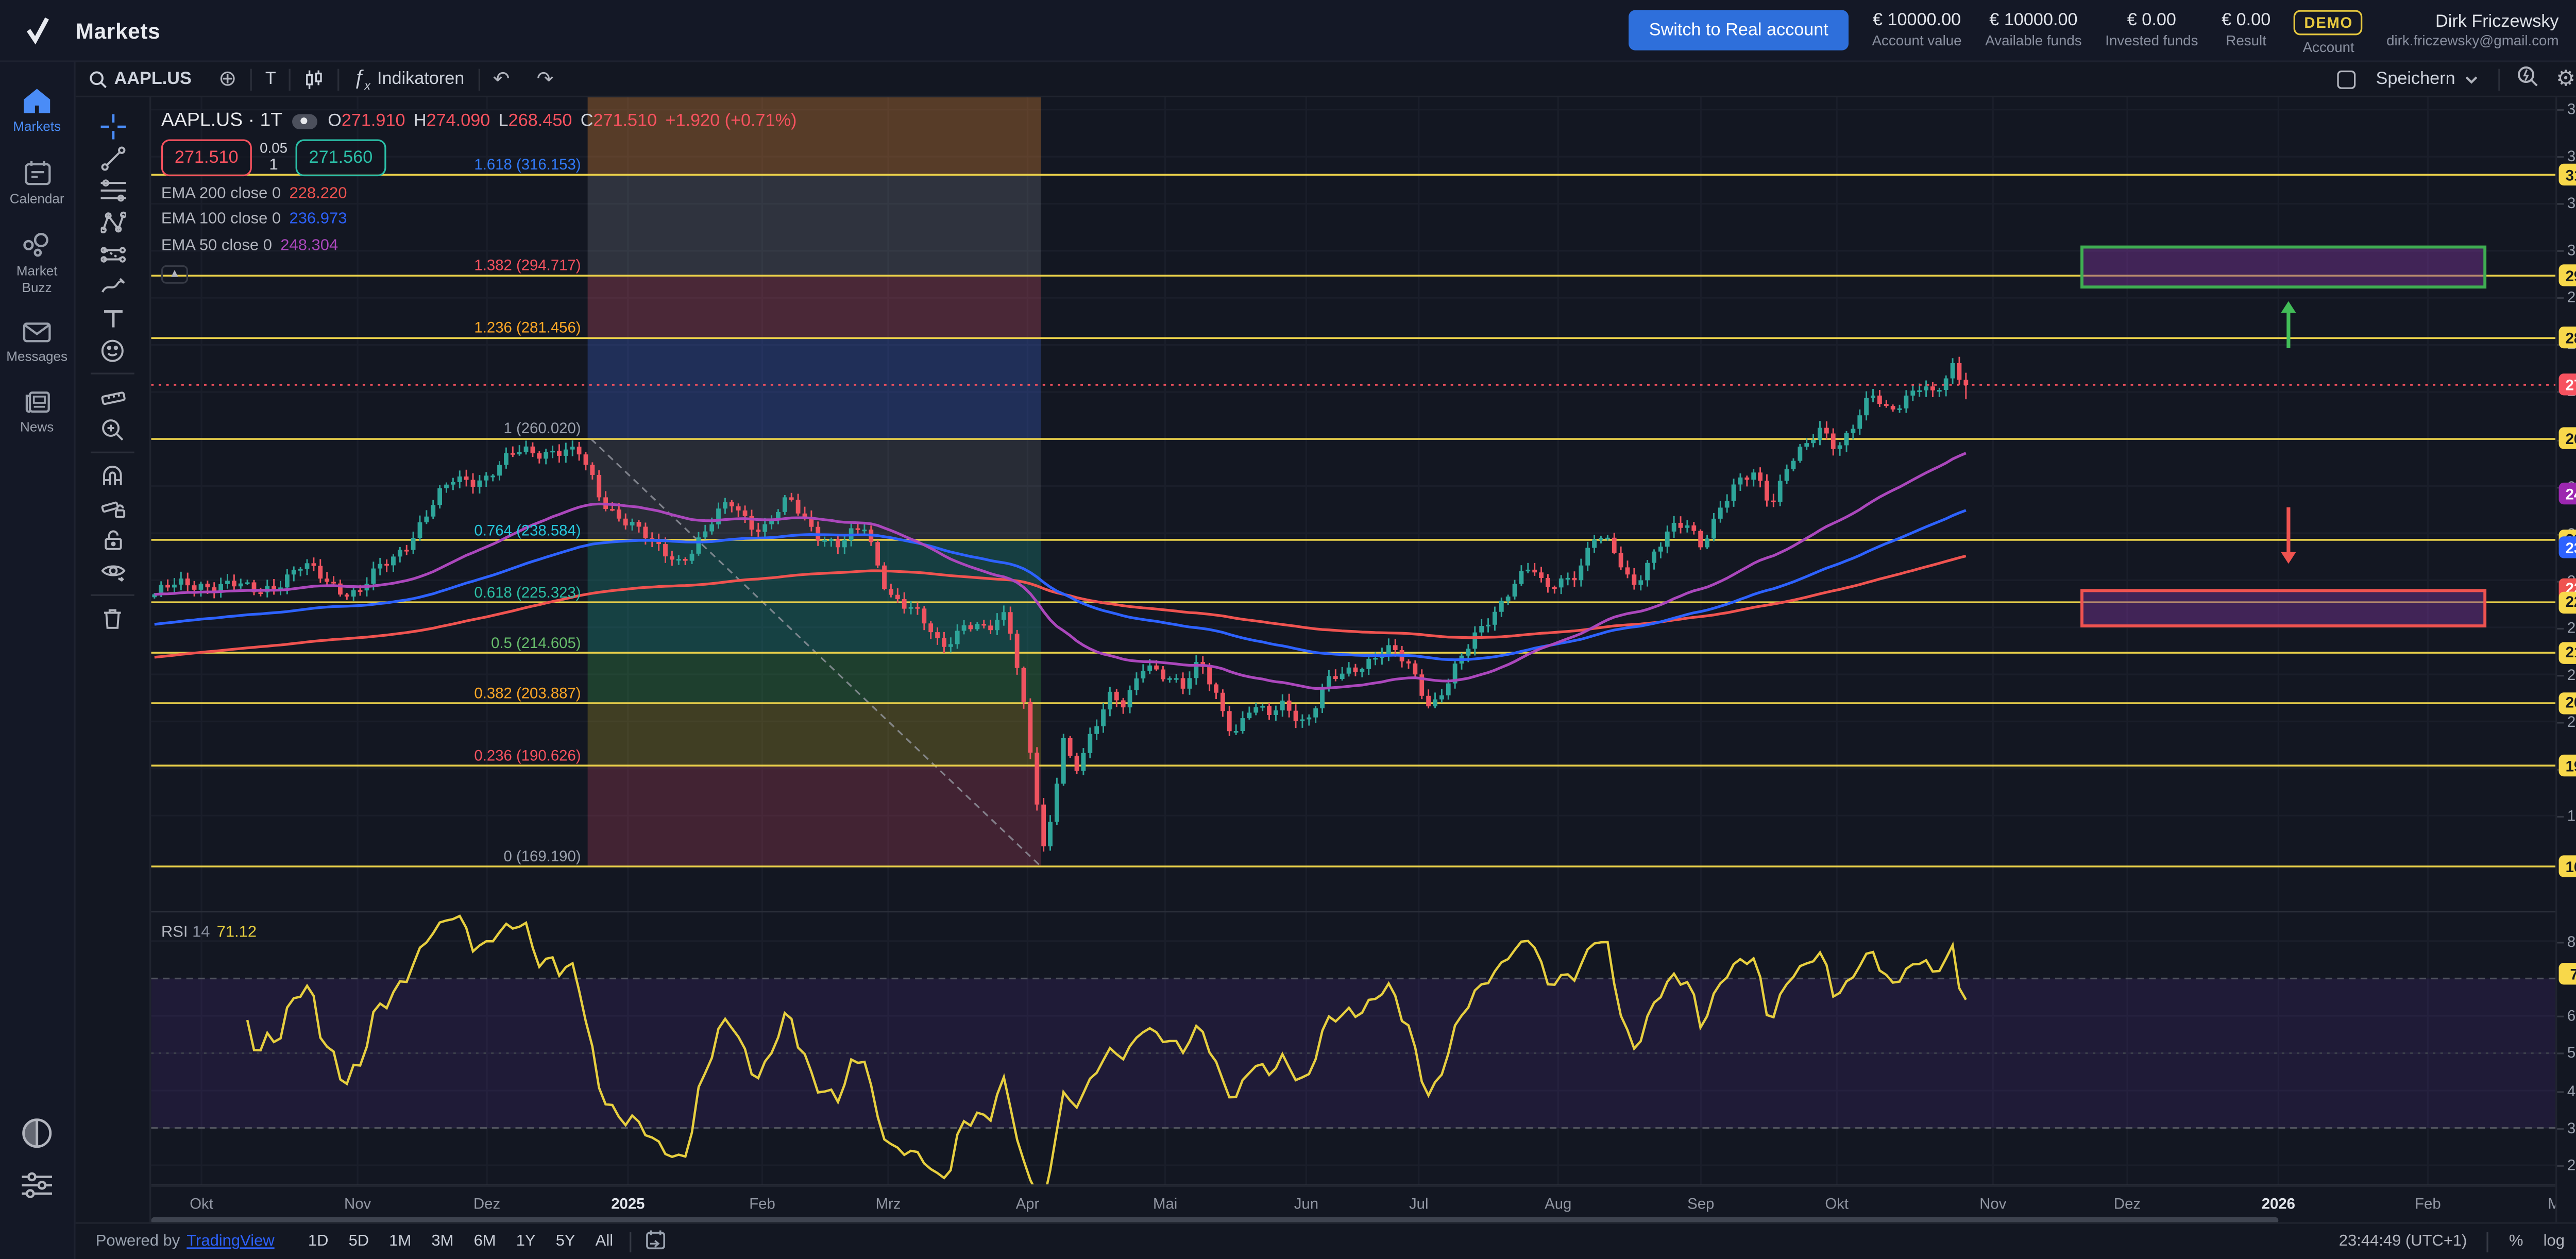  What do you see at coordinates (2347, 79) in the screenshot?
I see `layout-checkbox` at bounding box center [2347, 79].